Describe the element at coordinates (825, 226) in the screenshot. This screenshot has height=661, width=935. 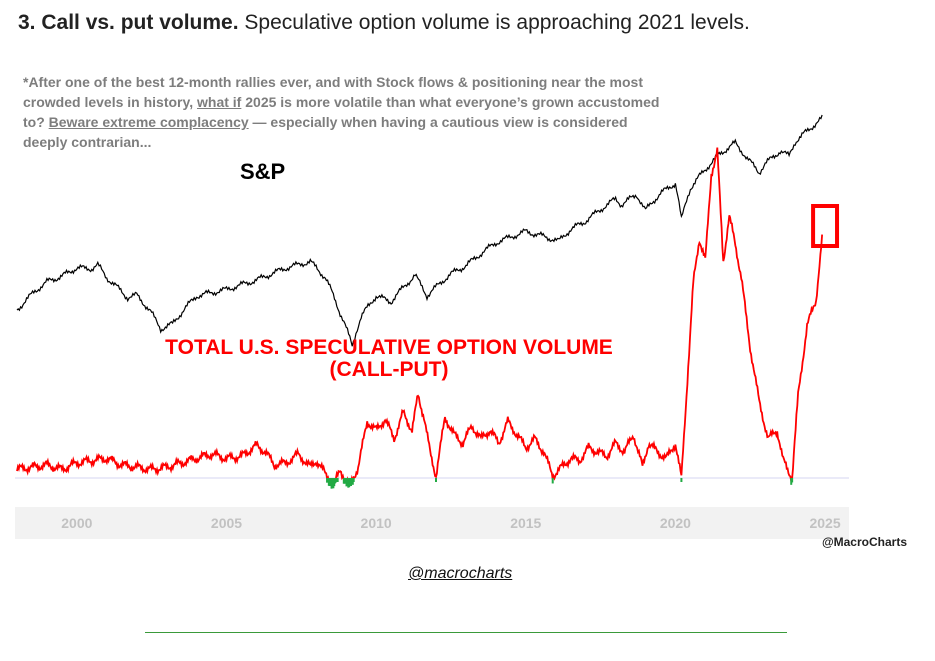
I see `latest-reading-highlight-box` at that location.